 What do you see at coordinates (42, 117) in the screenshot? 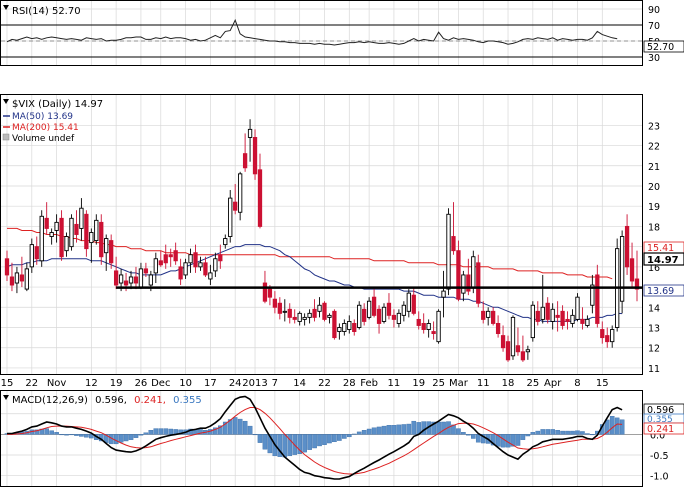
I see `ma50-legend-text: MA(50) 13.69` at bounding box center [42, 117].